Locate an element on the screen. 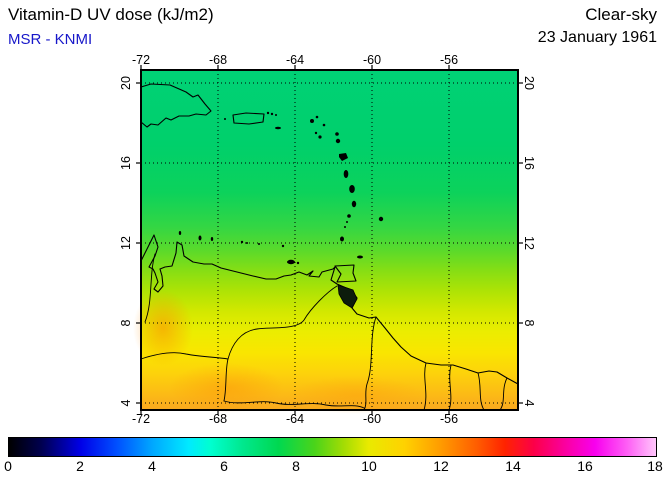 The width and height of the screenshot is (665, 480). coastline-hispaniola is located at coordinates (176, 105).